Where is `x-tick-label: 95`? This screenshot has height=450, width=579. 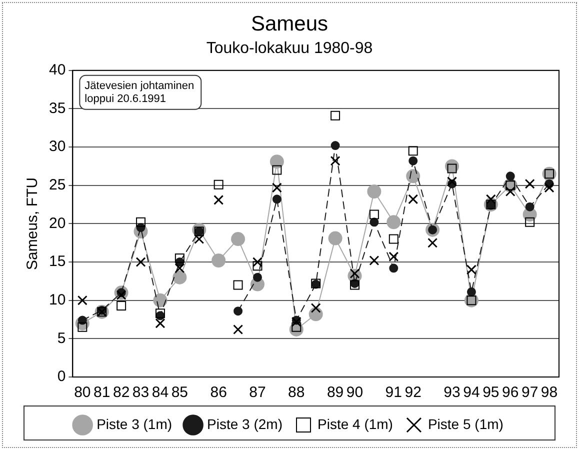 x-tick-label: 95 is located at coordinates (491, 393).